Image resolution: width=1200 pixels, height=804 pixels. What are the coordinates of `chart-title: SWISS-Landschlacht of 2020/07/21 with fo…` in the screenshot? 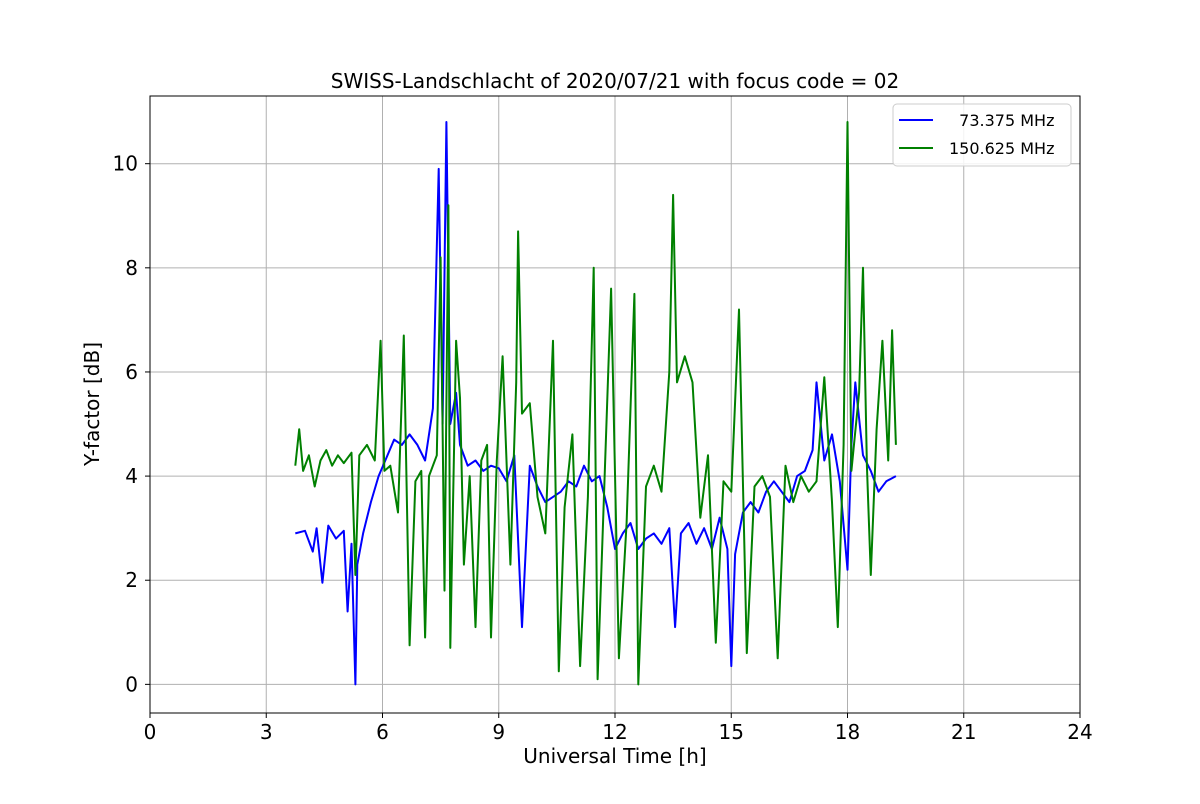 It's located at (615, 81).